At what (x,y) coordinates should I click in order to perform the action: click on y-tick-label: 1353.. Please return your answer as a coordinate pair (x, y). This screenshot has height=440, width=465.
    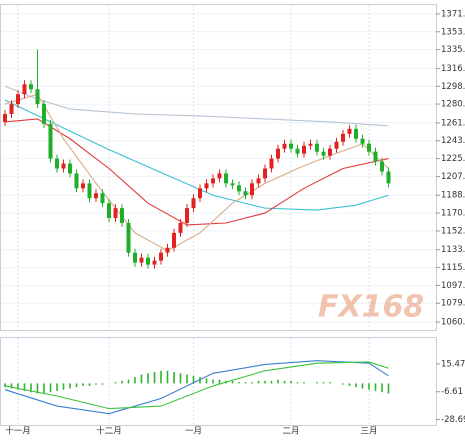
    Looking at the image, I should click on (453, 32).